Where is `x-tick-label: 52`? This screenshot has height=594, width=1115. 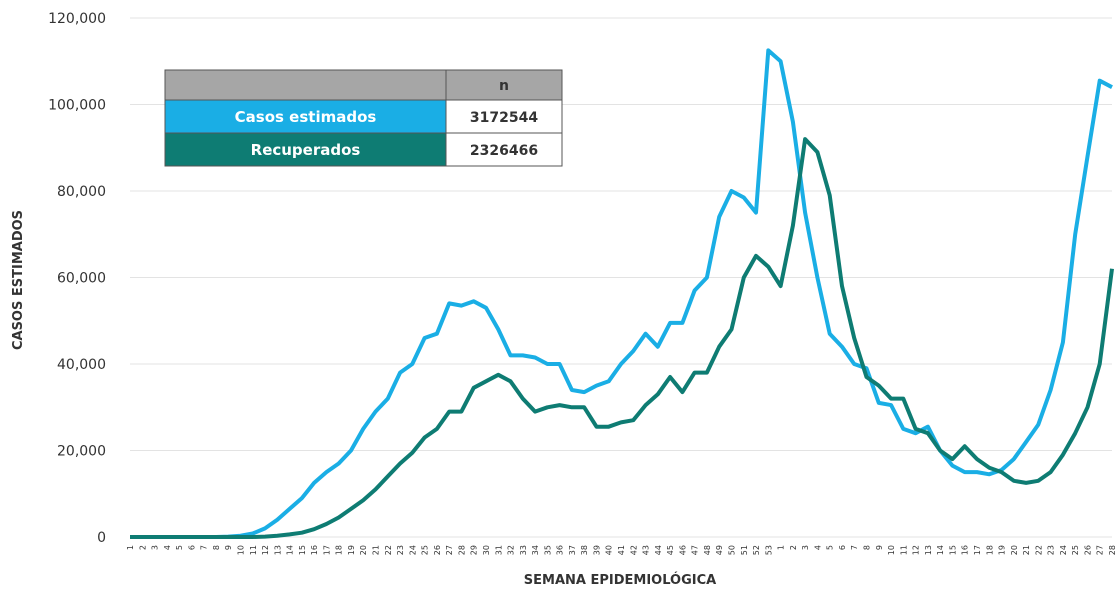 x-tick-label: 52 is located at coordinates (756, 550).